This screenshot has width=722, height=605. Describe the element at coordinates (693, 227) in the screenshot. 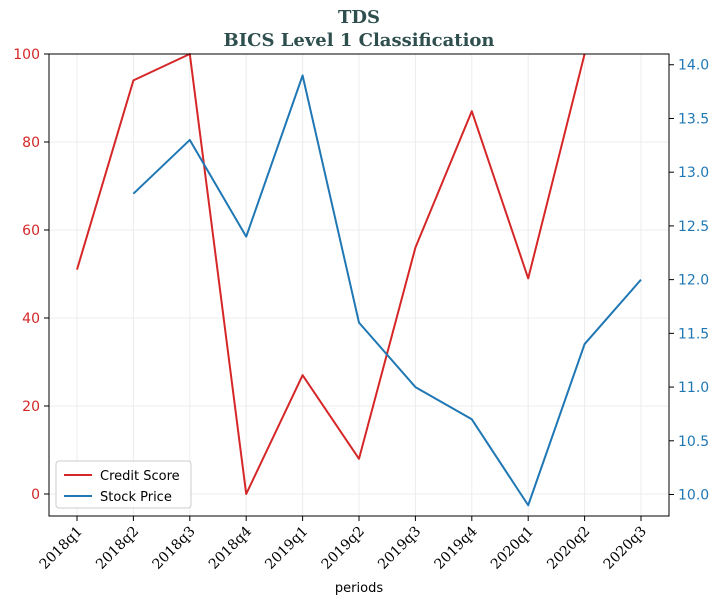

I see `right-tick-label: 12.5` at that location.